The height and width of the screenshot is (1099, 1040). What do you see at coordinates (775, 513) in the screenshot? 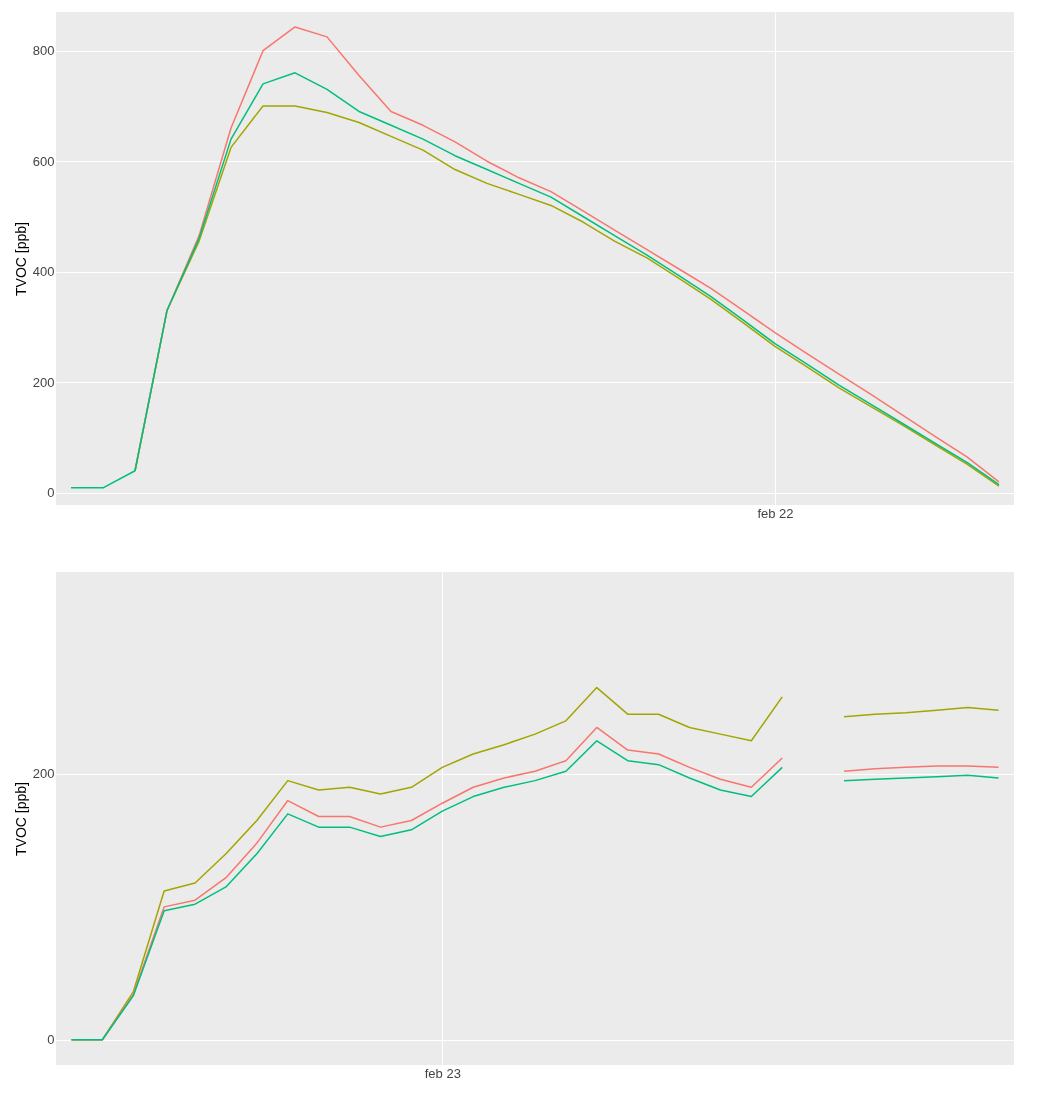
I see `x-tick-label: feb 22` at bounding box center [775, 513].